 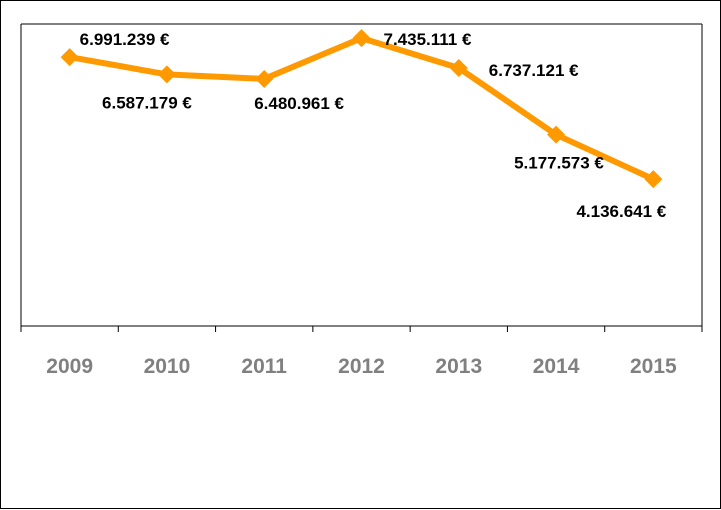 I want to click on x-axis-tick-labels: 2009 2010 2011 2012 2013 2014 2015, so click(x=361, y=366).